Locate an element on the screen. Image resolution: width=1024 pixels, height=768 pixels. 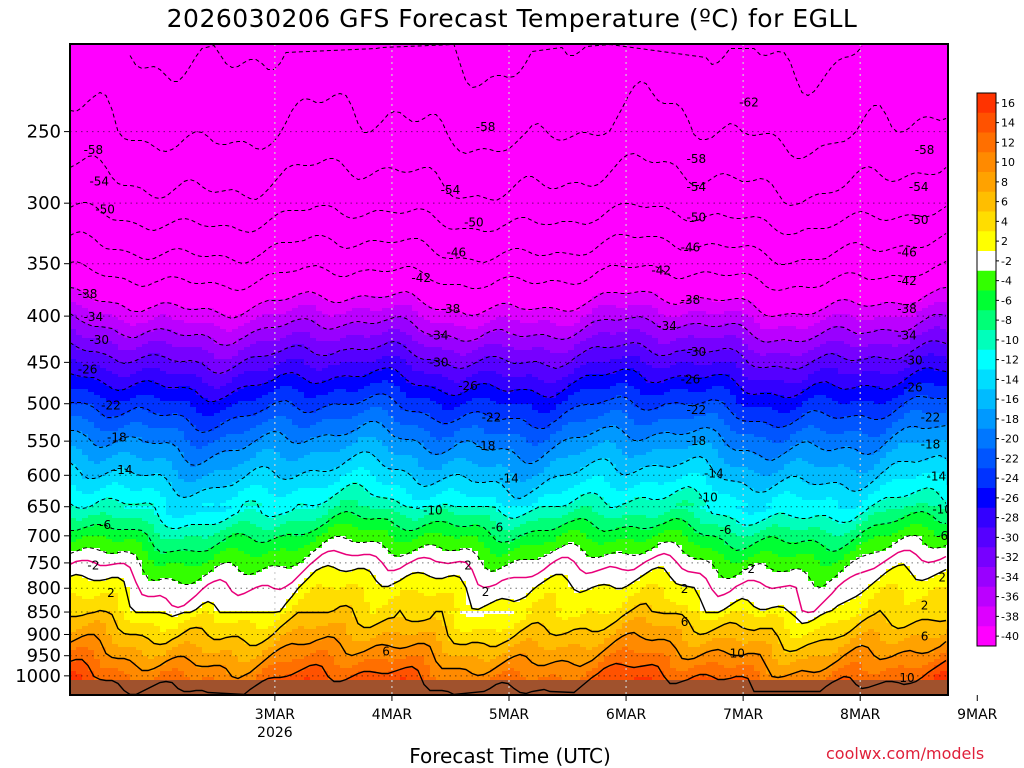
contour-line is located at coordinates (508, 276).